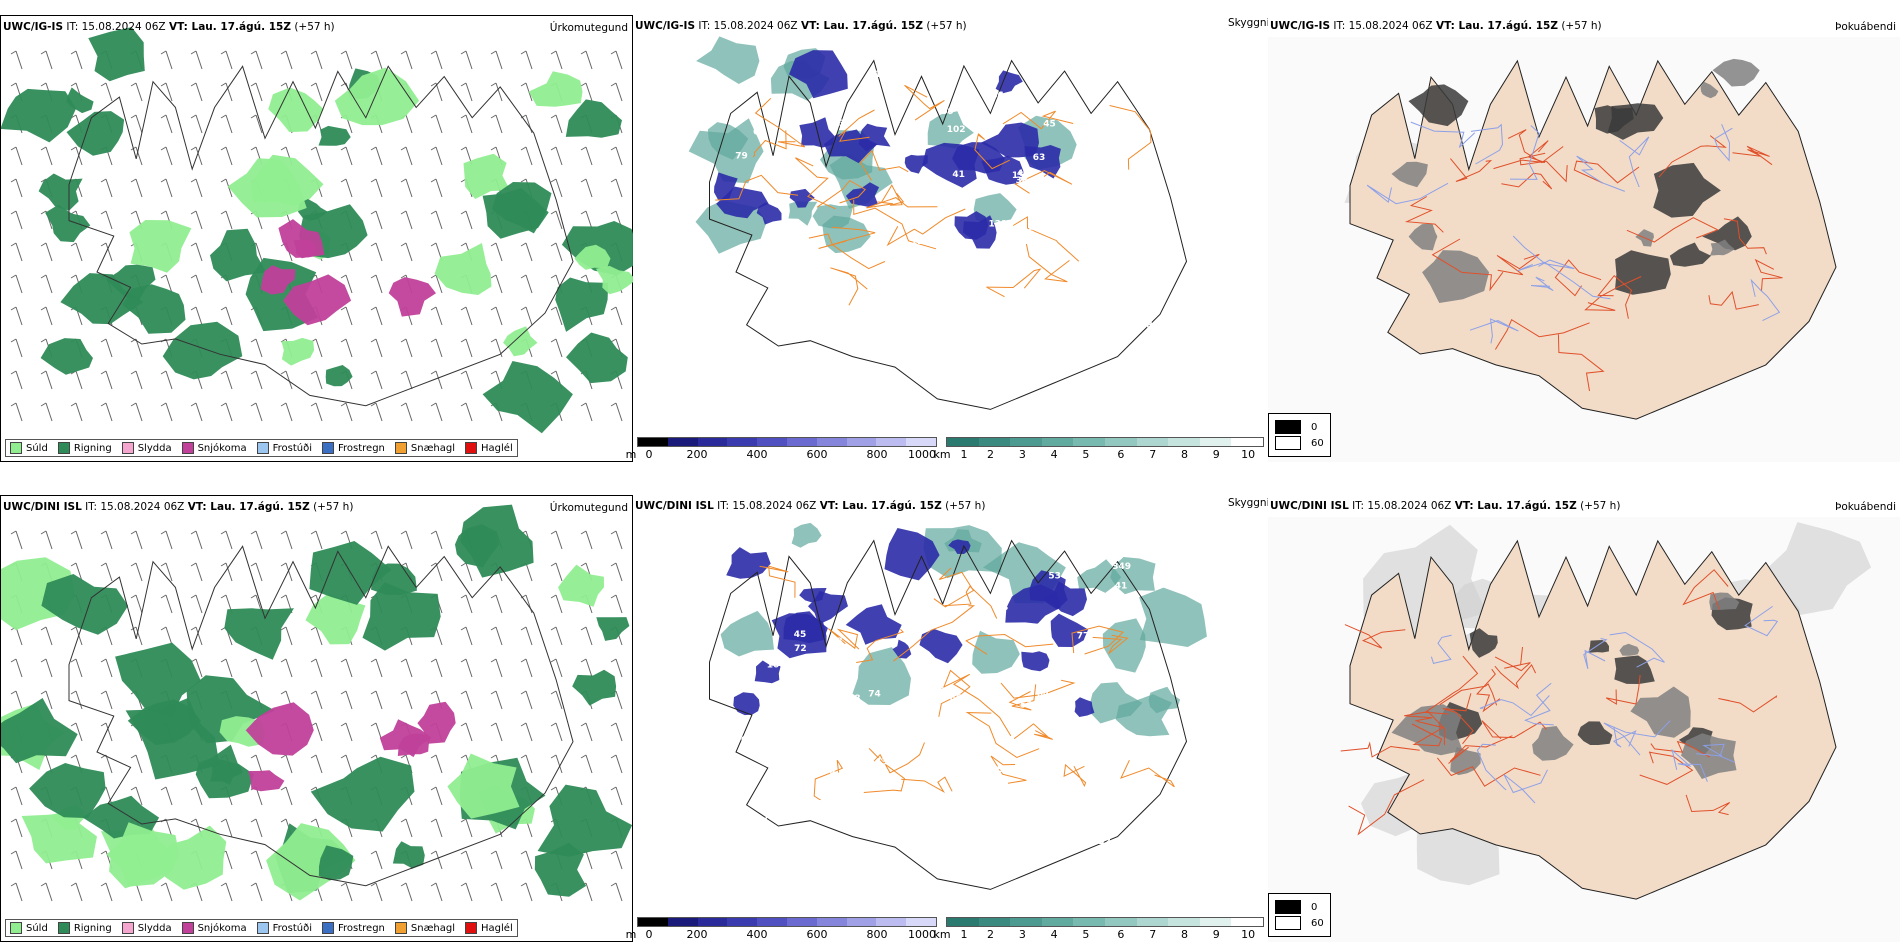 Image resolution: width=1900 pixels, height=950 pixels. I want to click on visibility-colorbar-km-top: km 1 2 3 4 5 6 7 8 9 10, so click(1098, 449).